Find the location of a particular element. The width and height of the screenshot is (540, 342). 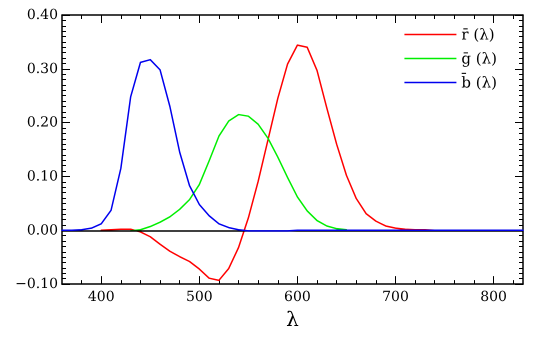

y-tick-label: −0.10 is located at coordinates (36, 284).